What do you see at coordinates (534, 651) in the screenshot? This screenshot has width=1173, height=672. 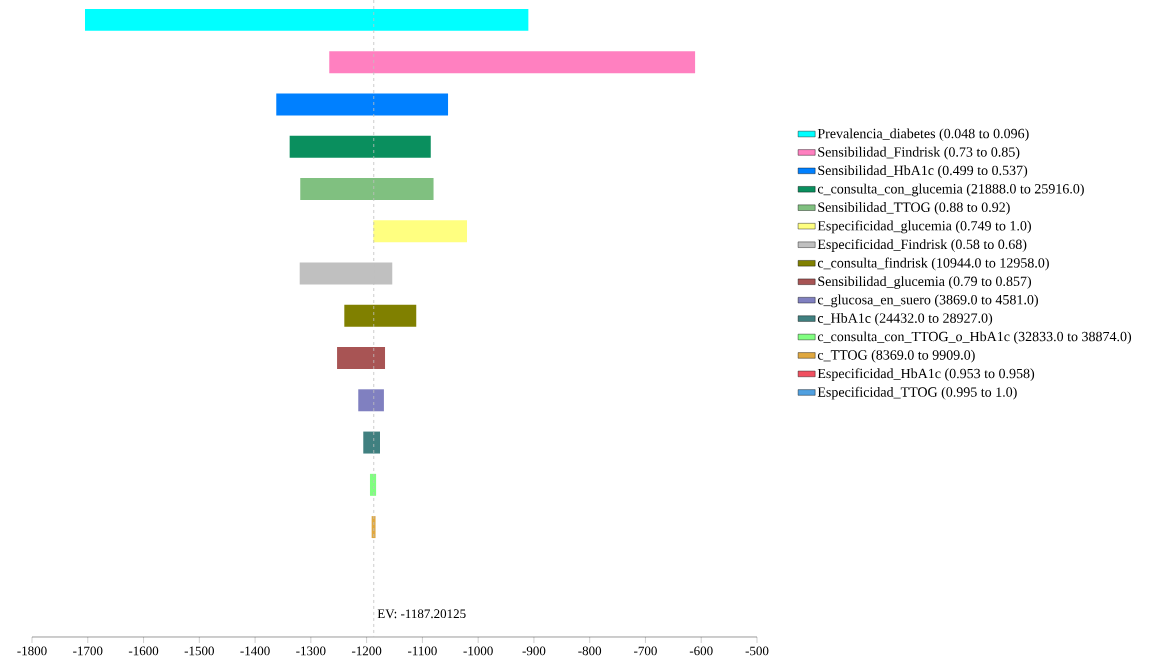 I see `x-tick-label: -900` at bounding box center [534, 651].